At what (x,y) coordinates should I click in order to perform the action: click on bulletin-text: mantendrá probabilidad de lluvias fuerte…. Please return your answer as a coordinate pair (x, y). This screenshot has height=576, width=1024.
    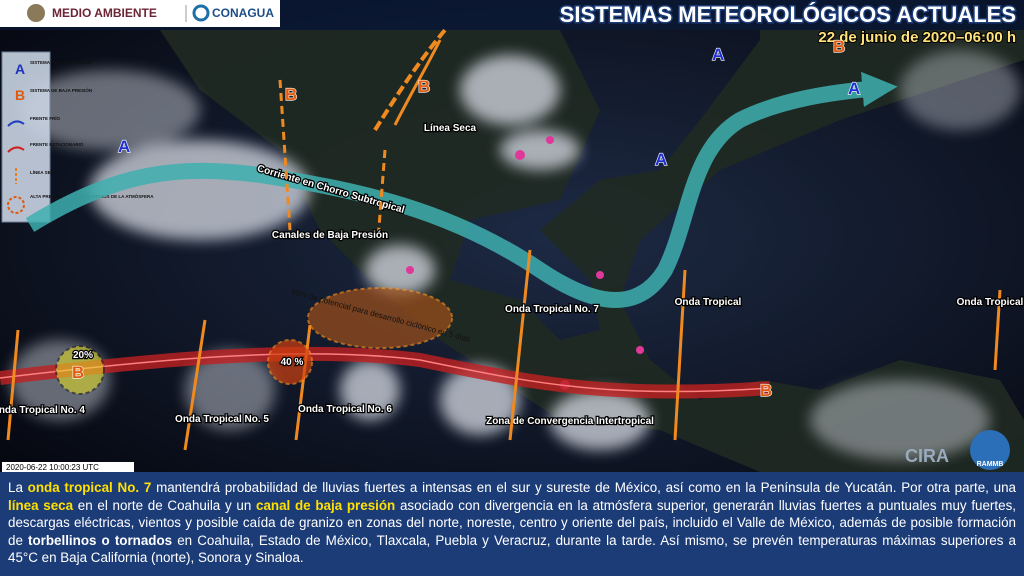
    Looking at the image, I should click on (583, 487).